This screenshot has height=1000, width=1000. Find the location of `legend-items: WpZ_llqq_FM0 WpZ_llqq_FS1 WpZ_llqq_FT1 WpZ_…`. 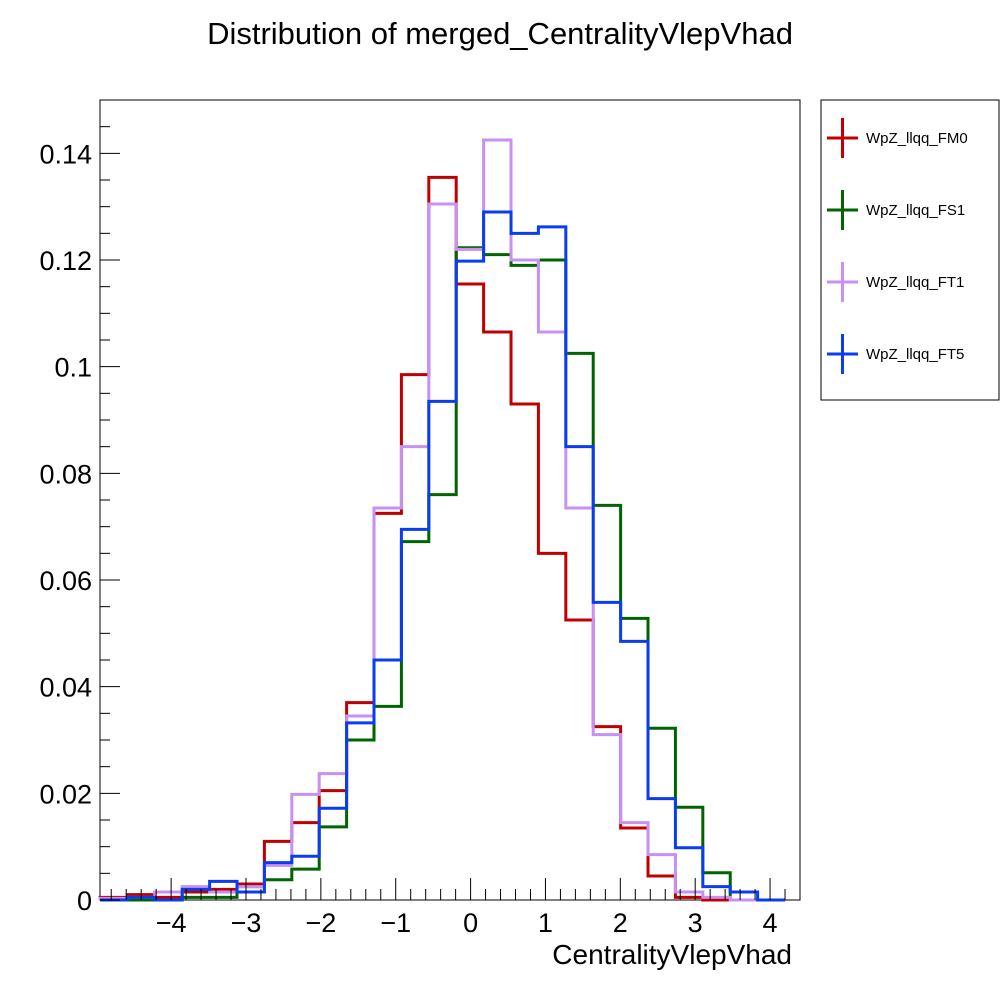

legend-items: WpZ_llqq_FM0 WpZ_llqq_FS1 WpZ_llqq_FT1 WpZ_… is located at coordinates (897, 246).